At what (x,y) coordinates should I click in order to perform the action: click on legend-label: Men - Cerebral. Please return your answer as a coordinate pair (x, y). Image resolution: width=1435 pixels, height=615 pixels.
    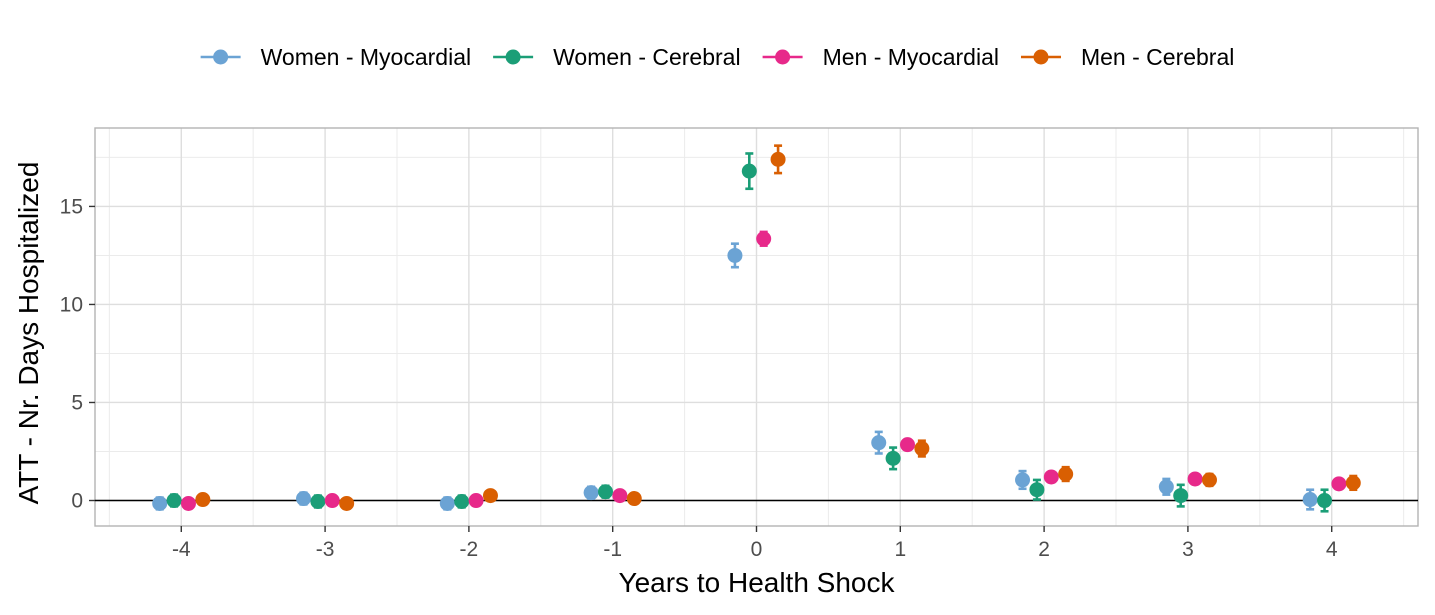
    Looking at the image, I should click on (1157, 57).